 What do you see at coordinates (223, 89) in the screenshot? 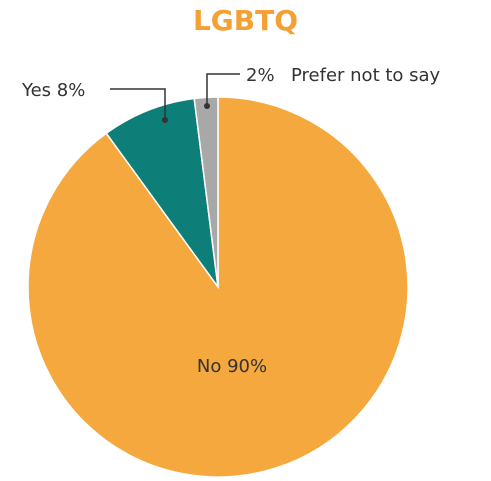
I see `prefer-leader-line` at bounding box center [223, 89].